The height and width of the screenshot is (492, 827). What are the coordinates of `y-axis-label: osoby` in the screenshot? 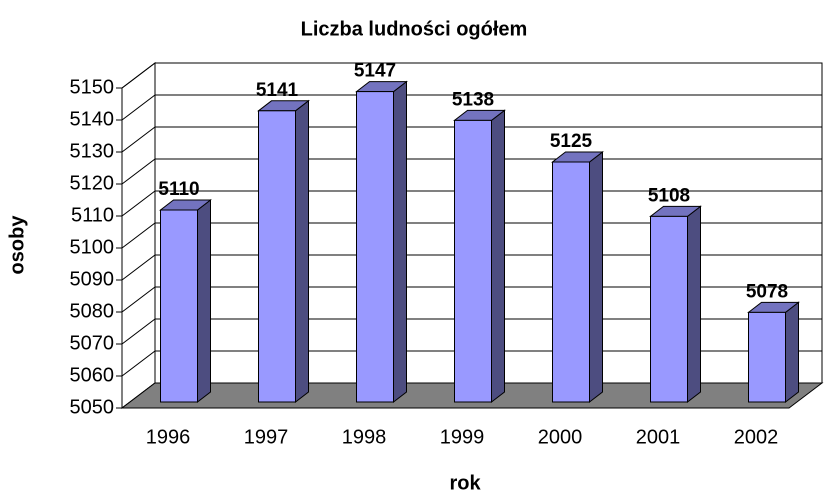 It's located at (17, 245).